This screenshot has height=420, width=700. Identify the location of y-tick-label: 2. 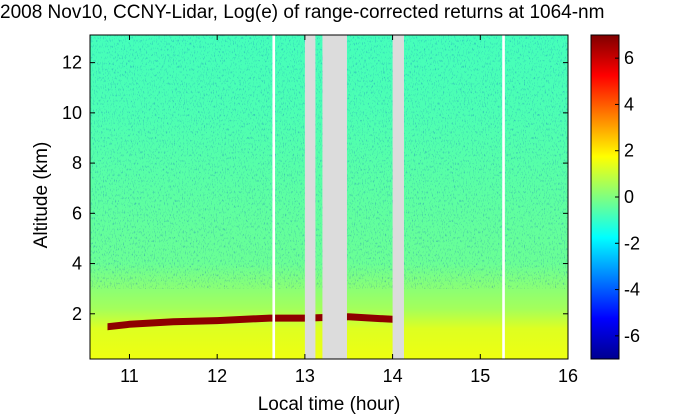
(77, 314).